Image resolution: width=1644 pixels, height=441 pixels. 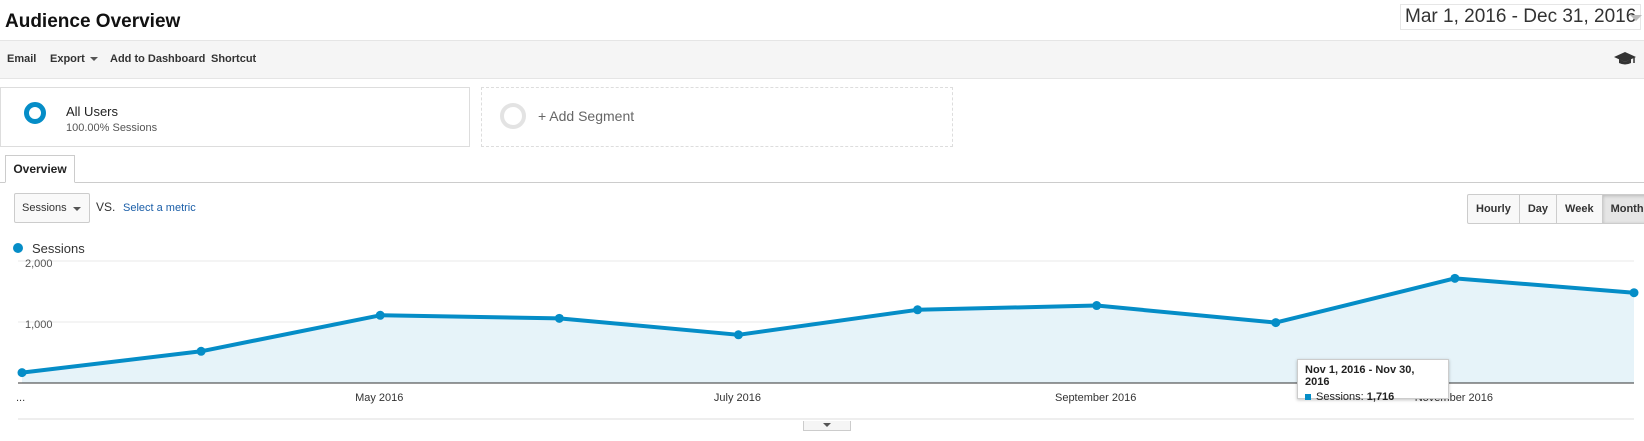 What do you see at coordinates (106, 207) in the screenshot?
I see `vs-label: VS.` at bounding box center [106, 207].